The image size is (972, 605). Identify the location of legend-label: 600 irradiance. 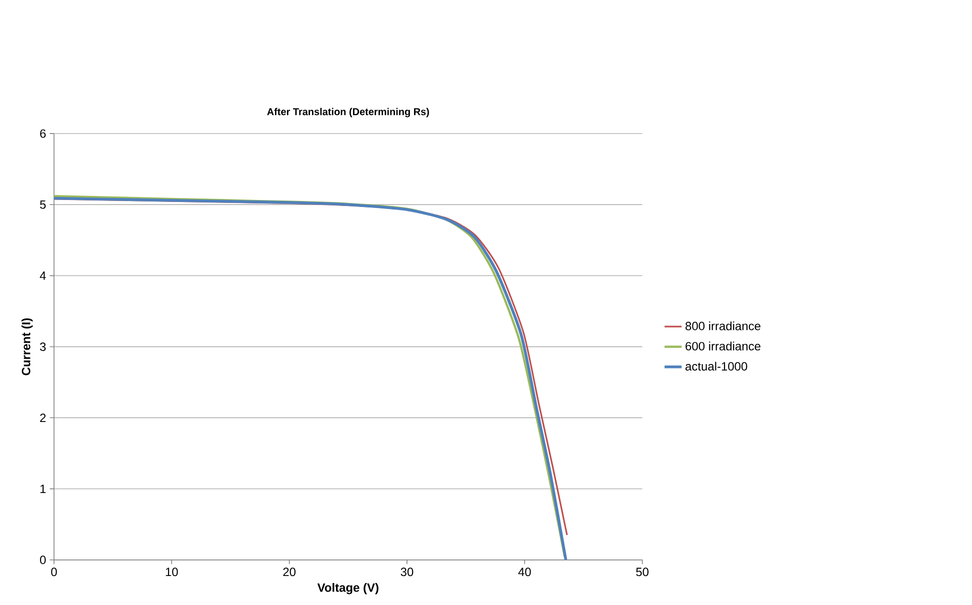
(723, 345).